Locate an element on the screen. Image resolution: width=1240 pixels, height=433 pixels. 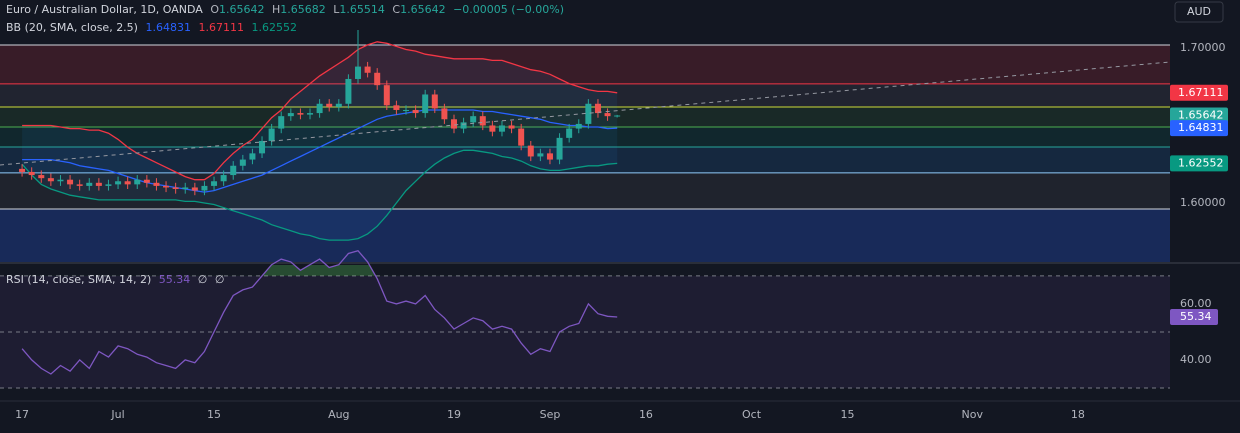
price-tag-label: 1.62552 is located at coordinates (1201, 162).